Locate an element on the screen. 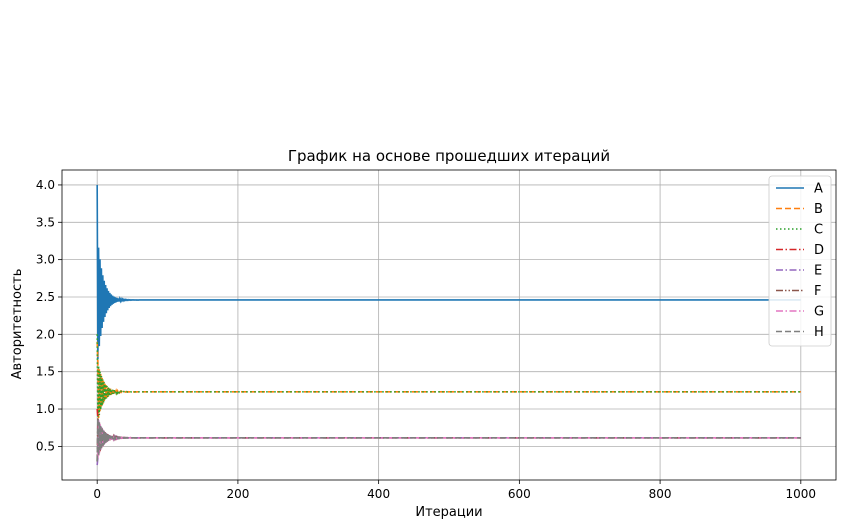  y-axis-label: Авторитетность is located at coordinates (17, 324).